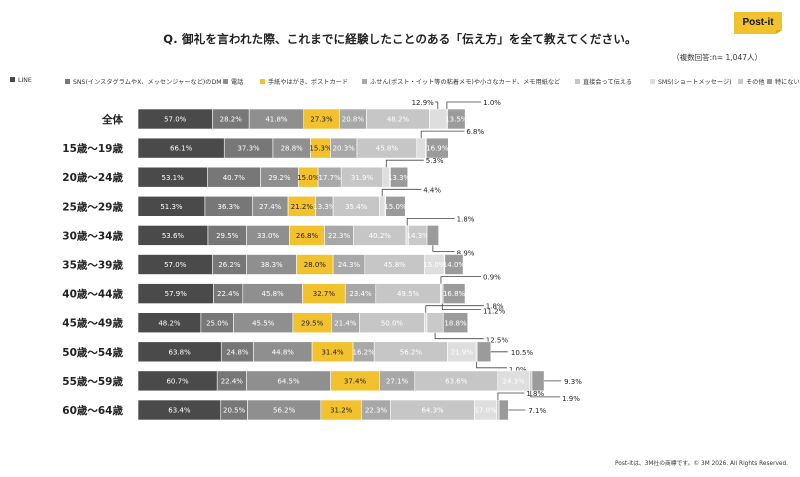 The height and width of the screenshot is (477, 800). Describe the element at coordinates (362, 178) in the screenshot. I see `data-label: 31.9%` at that location.